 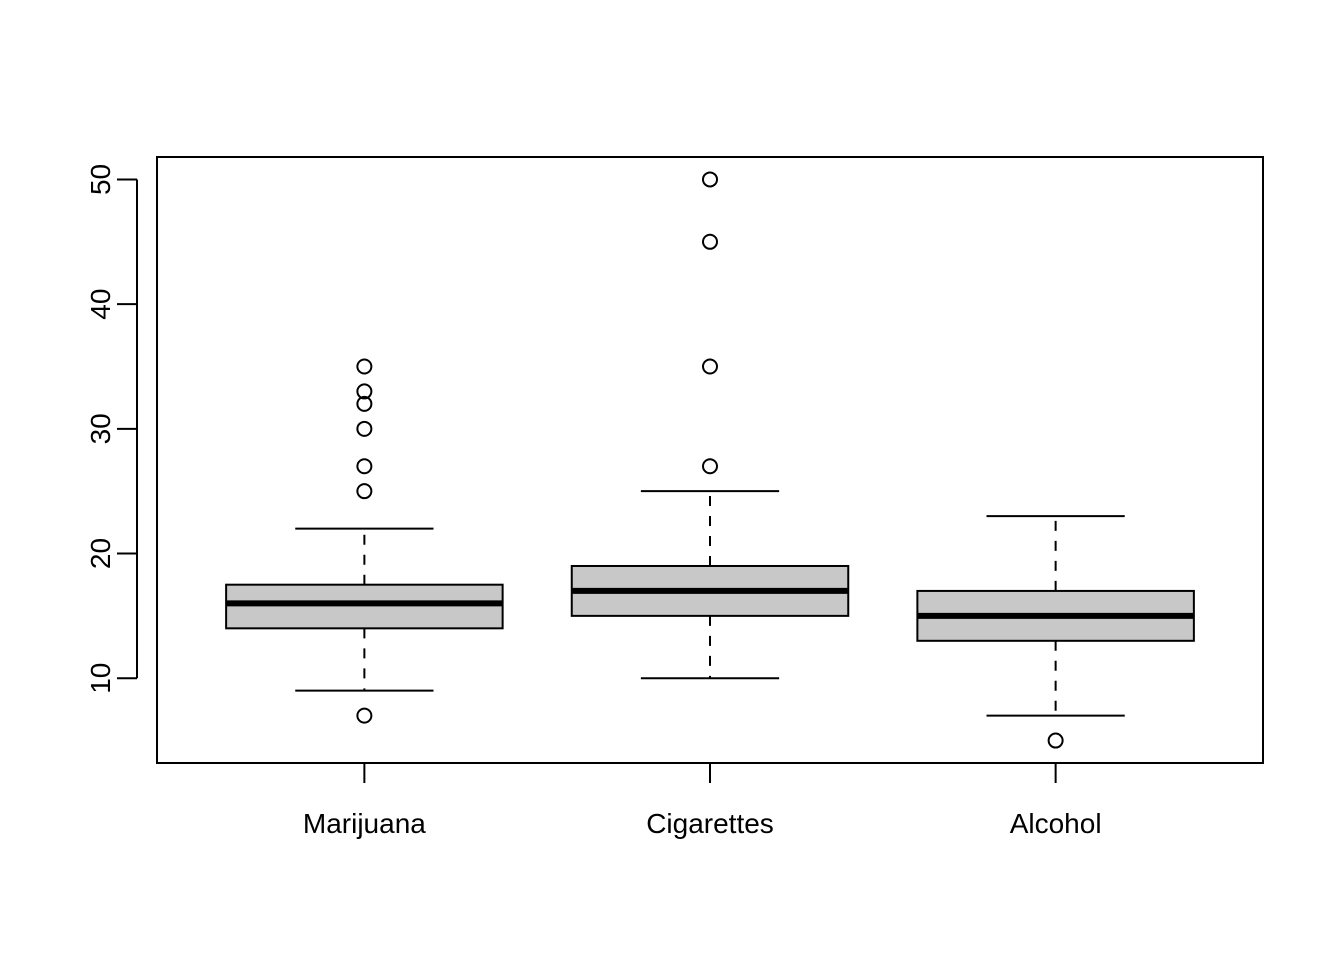 I want to click on box-alcohol, so click(x=1055, y=632).